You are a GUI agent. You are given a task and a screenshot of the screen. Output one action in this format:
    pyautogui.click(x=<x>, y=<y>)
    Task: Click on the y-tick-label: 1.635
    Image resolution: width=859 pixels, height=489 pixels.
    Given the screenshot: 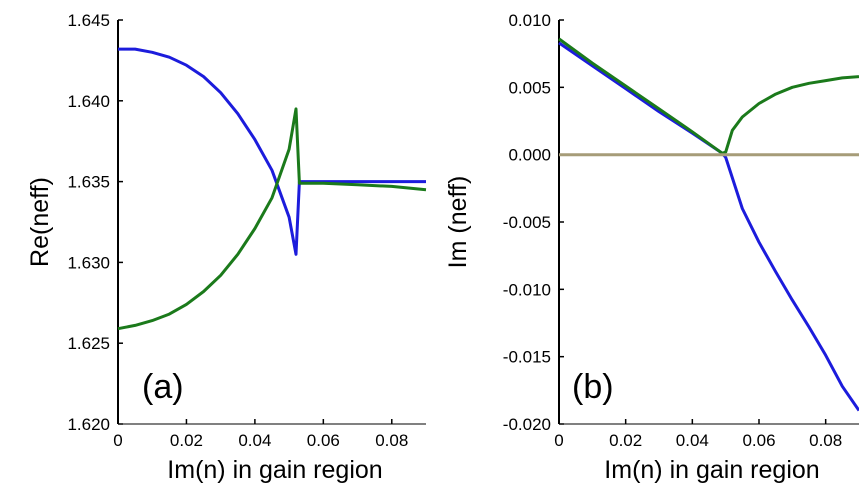 What is the action you would take?
    pyautogui.click(x=88, y=182)
    